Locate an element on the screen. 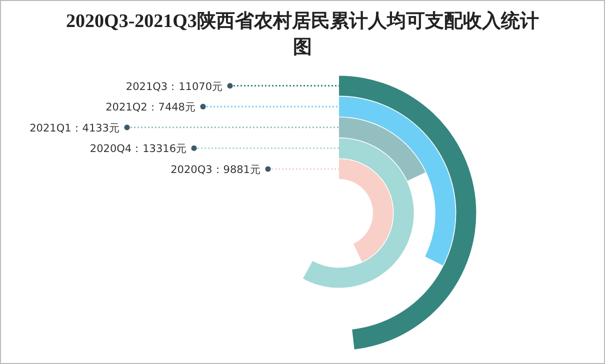 This screenshot has height=364, width=605. data-label: ：13316元 is located at coordinates (159, 149).